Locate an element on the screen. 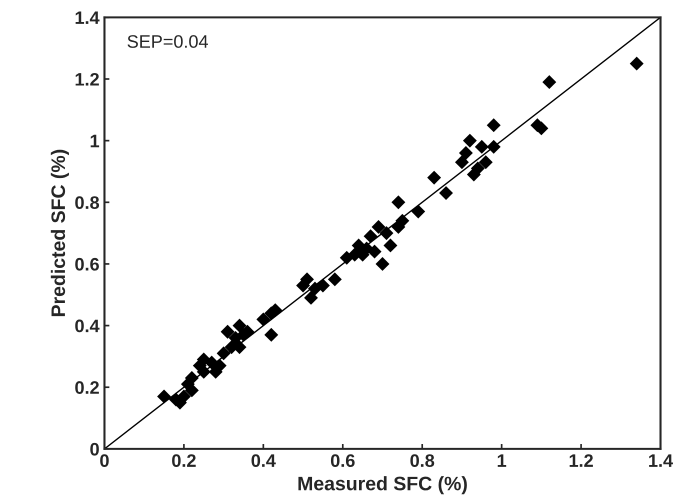 This screenshot has width=674, height=496. x-tick-label: 0.4 is located at coordinates (264, 461).